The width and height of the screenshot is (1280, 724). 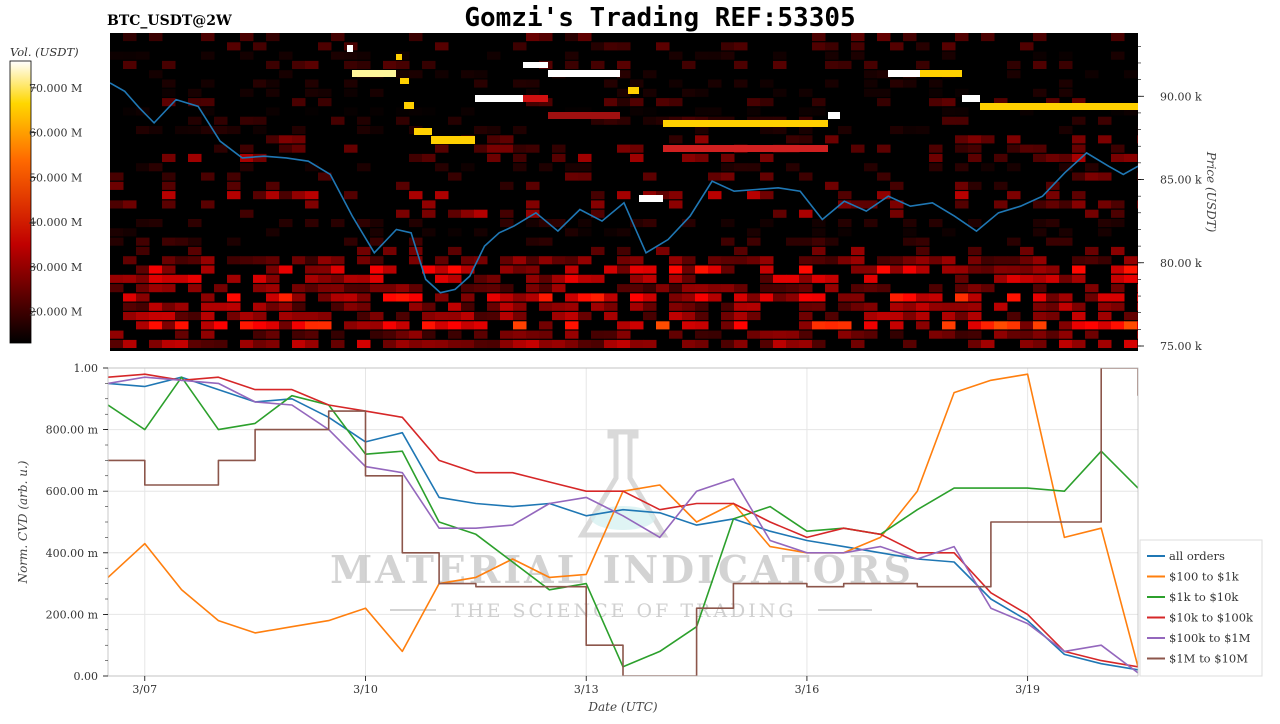 I want to click on price-axis: 90.00 k 85.00 k 80.00 k 75.00 k, so click(x=1170, y=199).